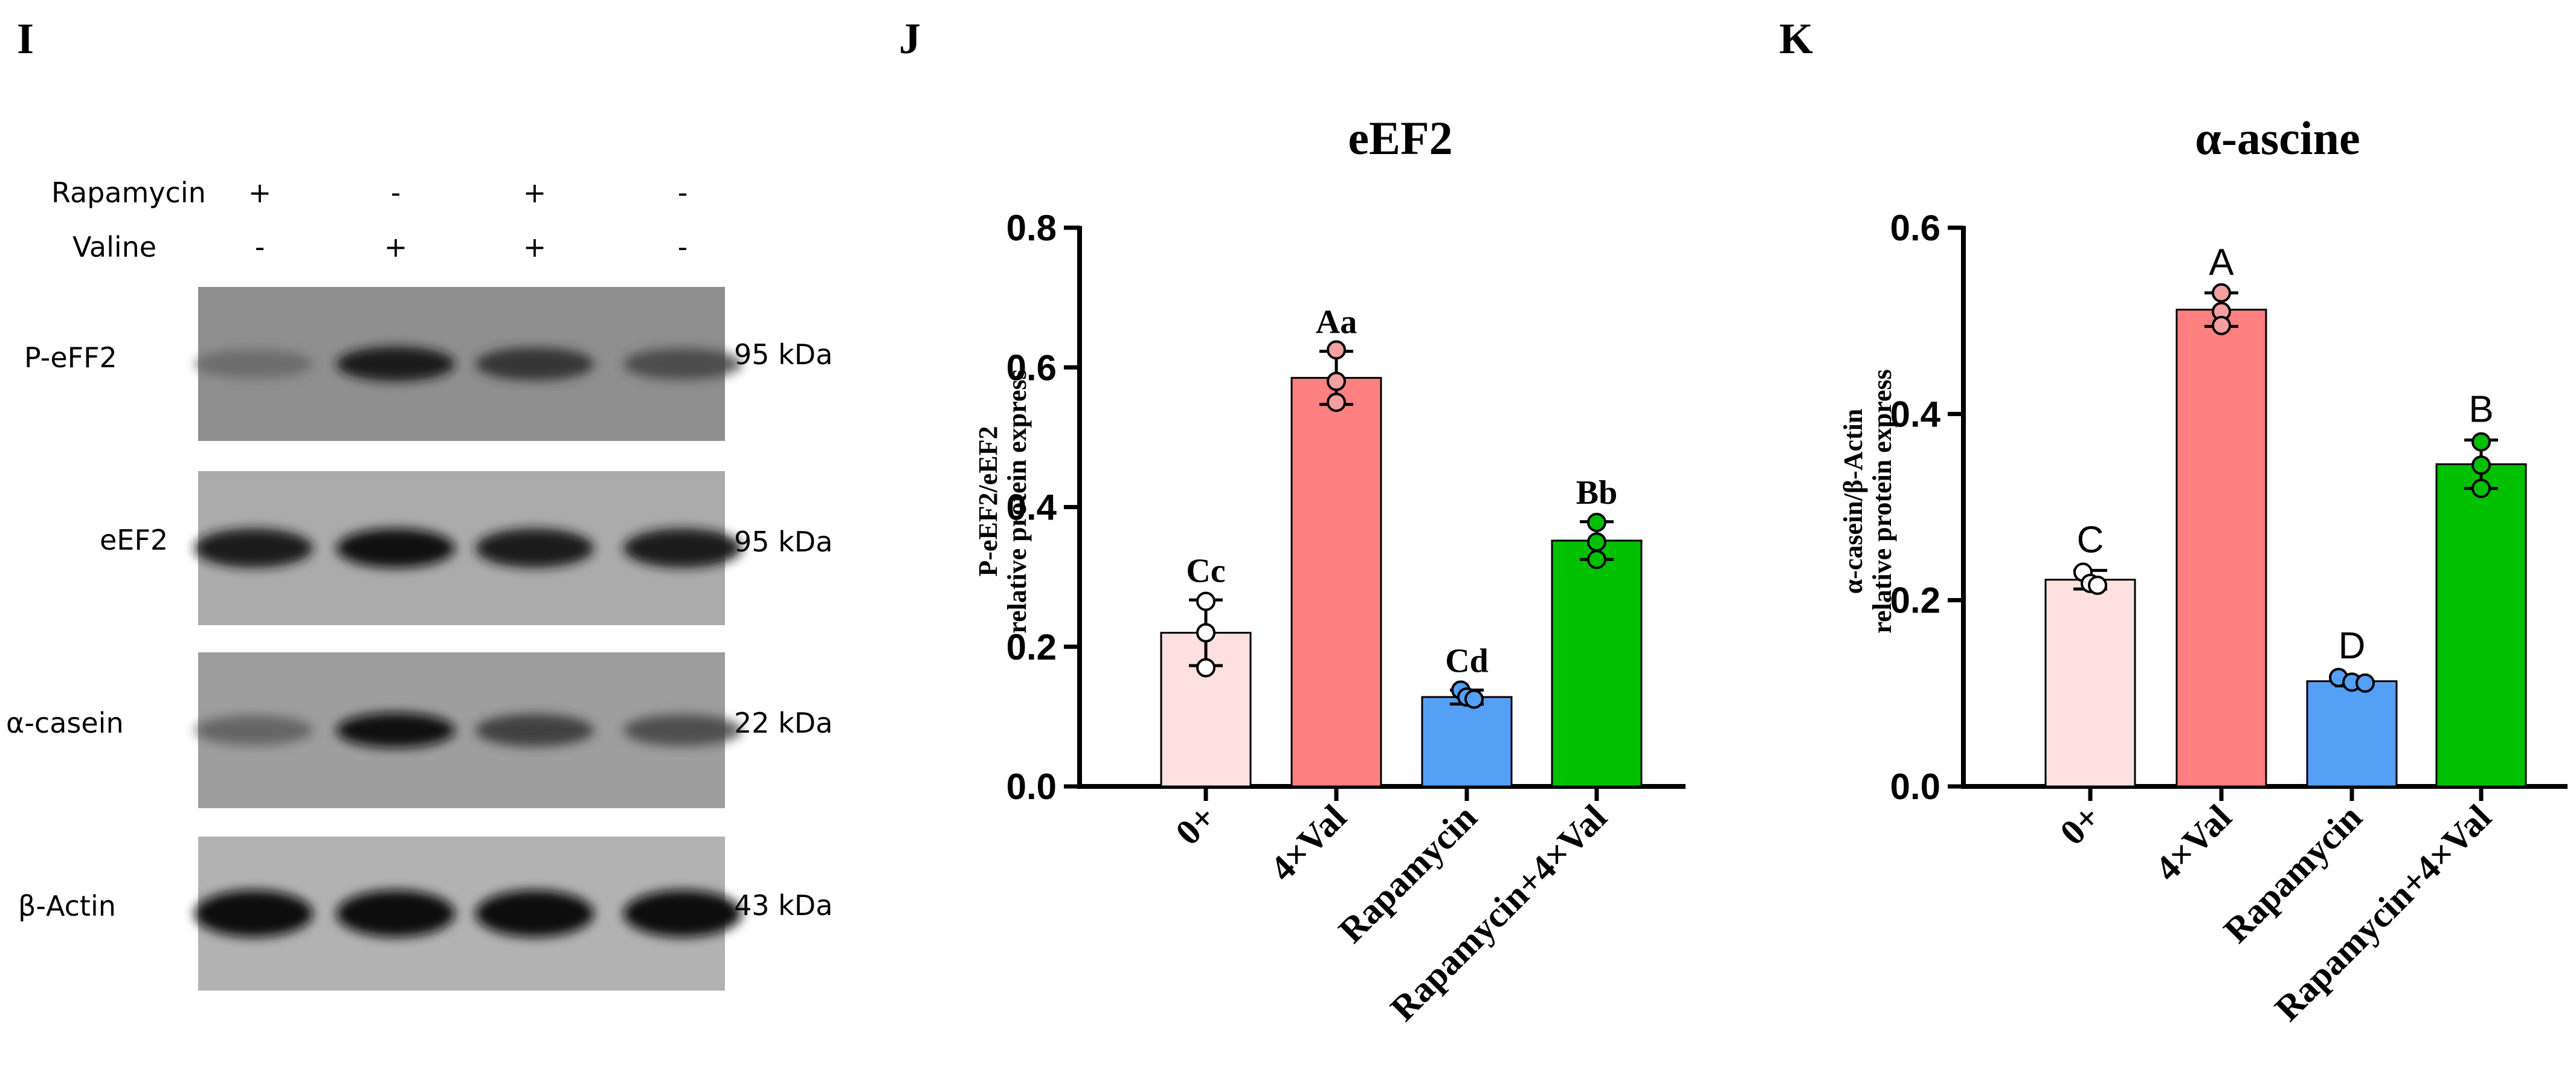 This screenshot has width=2576, height=1083. What do you see at coordinates (988, 501) in the screenshot?
I see `y-axis-label-line1: P-eEF2/eEF2` at bounding box center [988, 501].